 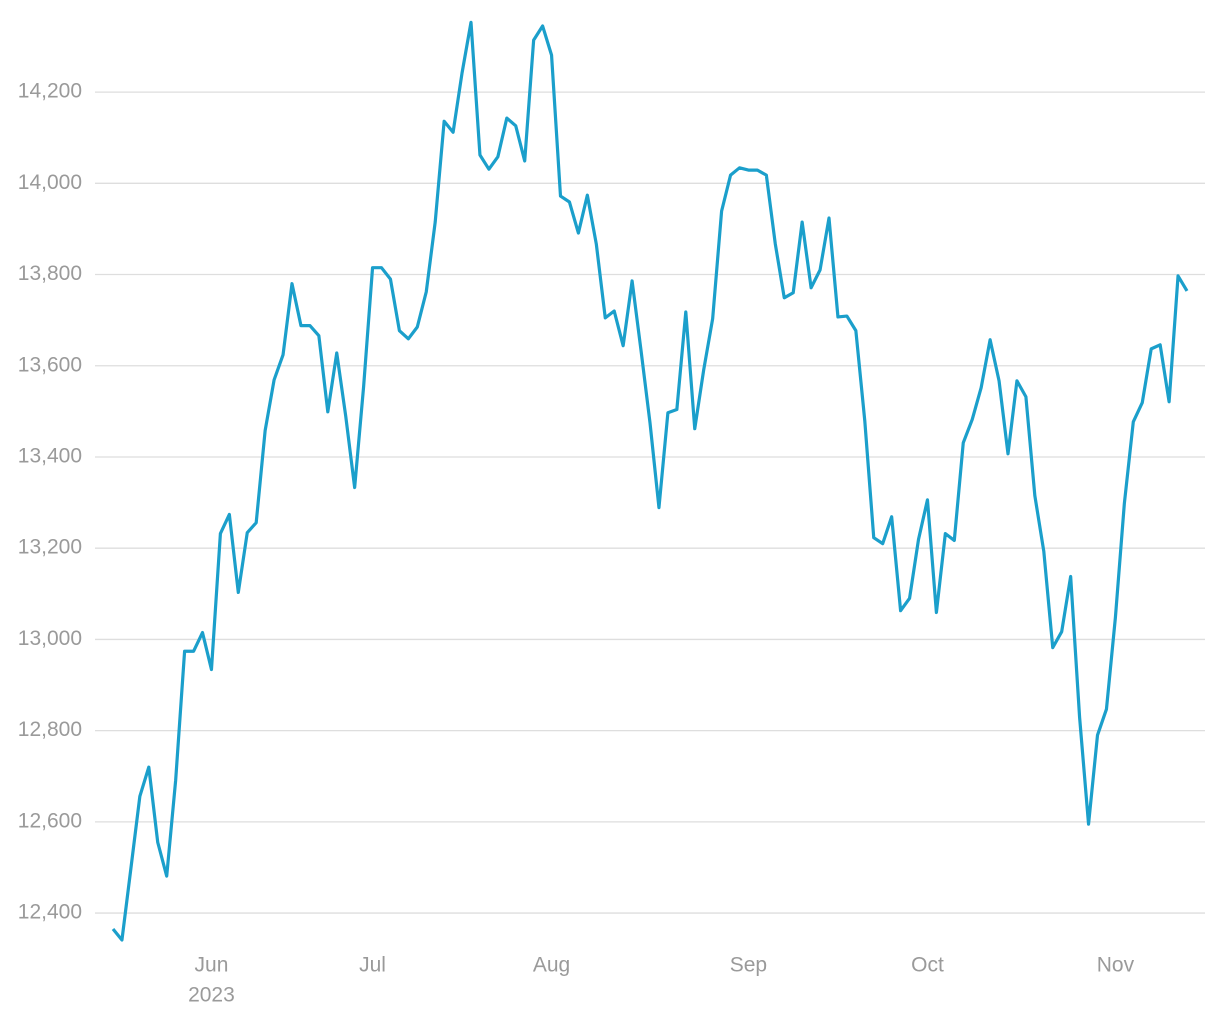 I want to click on y-tick-label: 13,600, so click(x=50, y=364).